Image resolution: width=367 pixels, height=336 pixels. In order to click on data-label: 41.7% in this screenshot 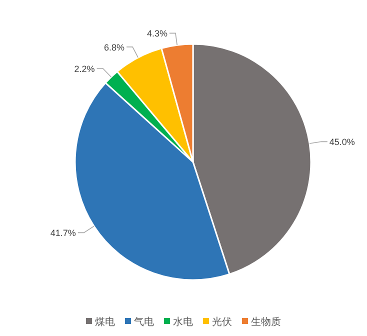, I will do `click(63, 233)`.